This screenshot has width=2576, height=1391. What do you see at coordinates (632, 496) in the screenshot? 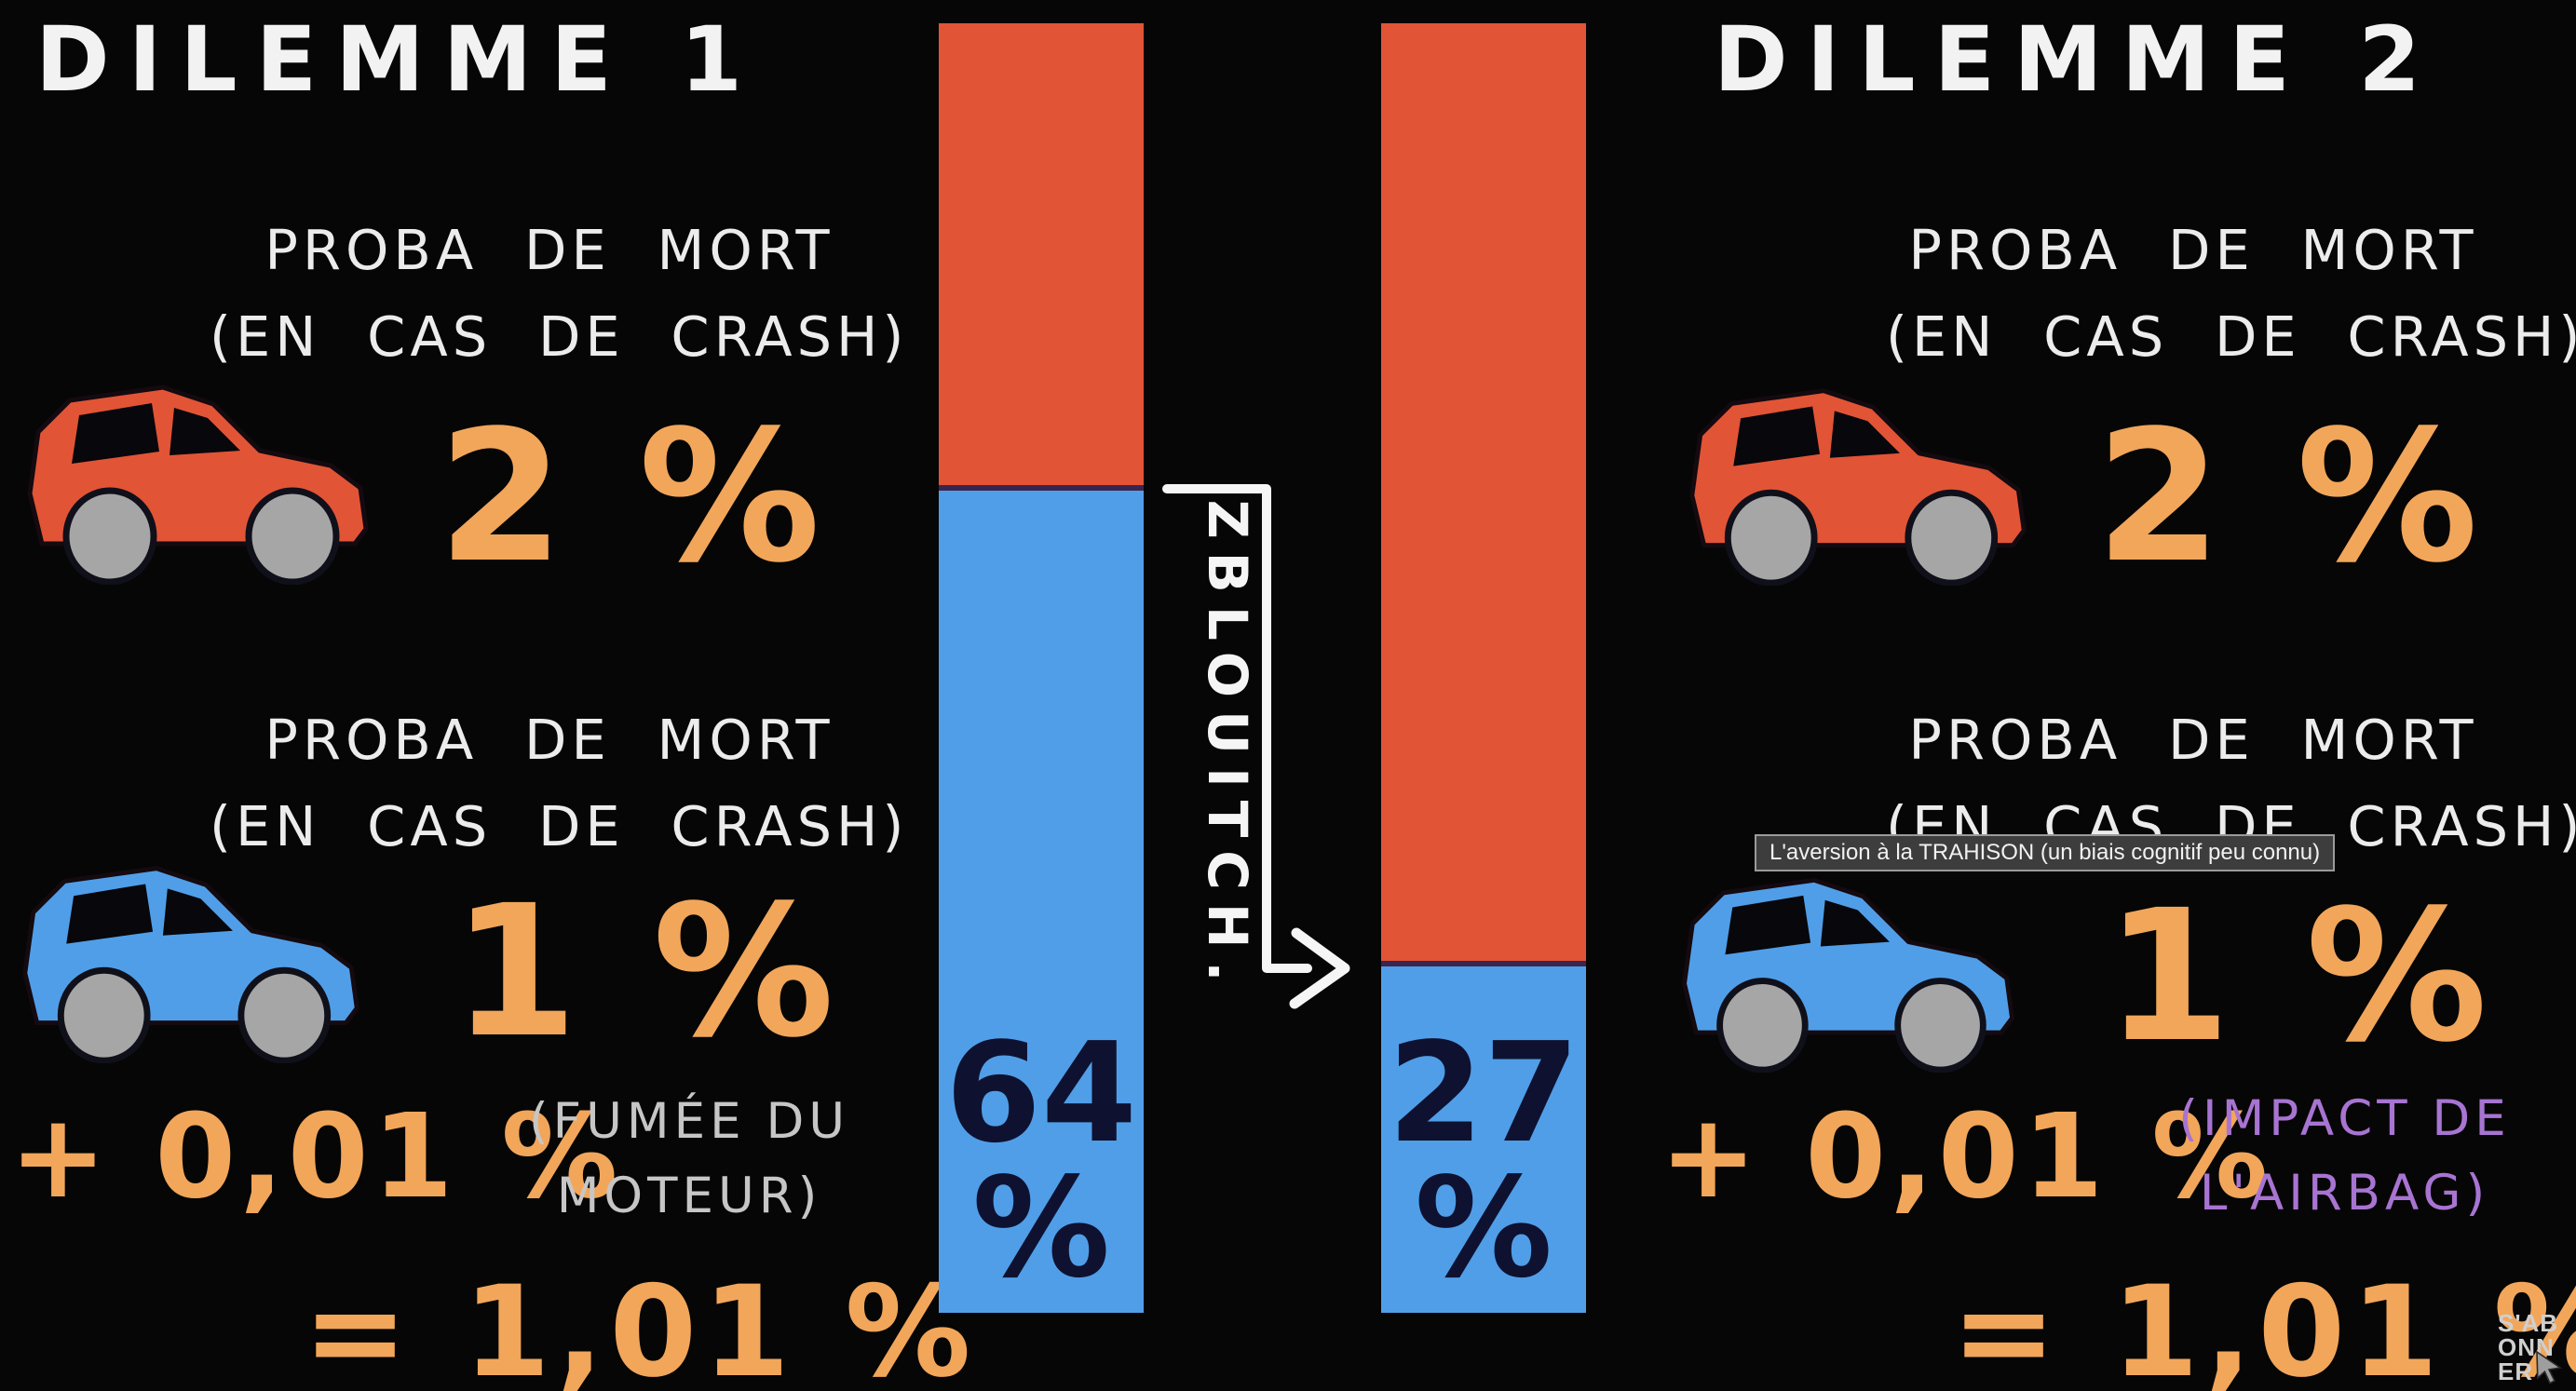
I see `dilemme1-red-value: 2 %` at bounding box center [632, 496].